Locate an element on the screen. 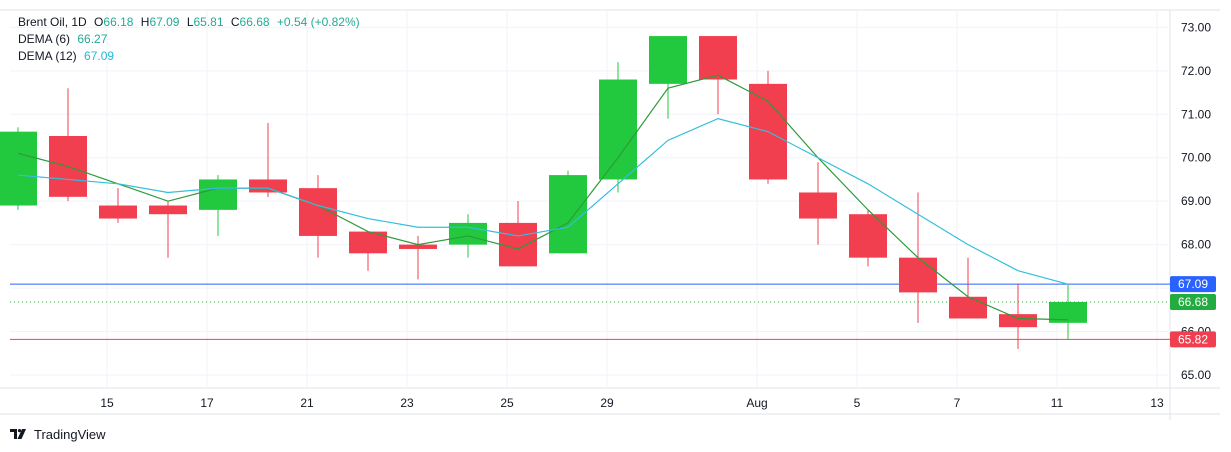 The image size is (1231, 452). x-tick-label: 11 is located at coordinates (1057, 403).